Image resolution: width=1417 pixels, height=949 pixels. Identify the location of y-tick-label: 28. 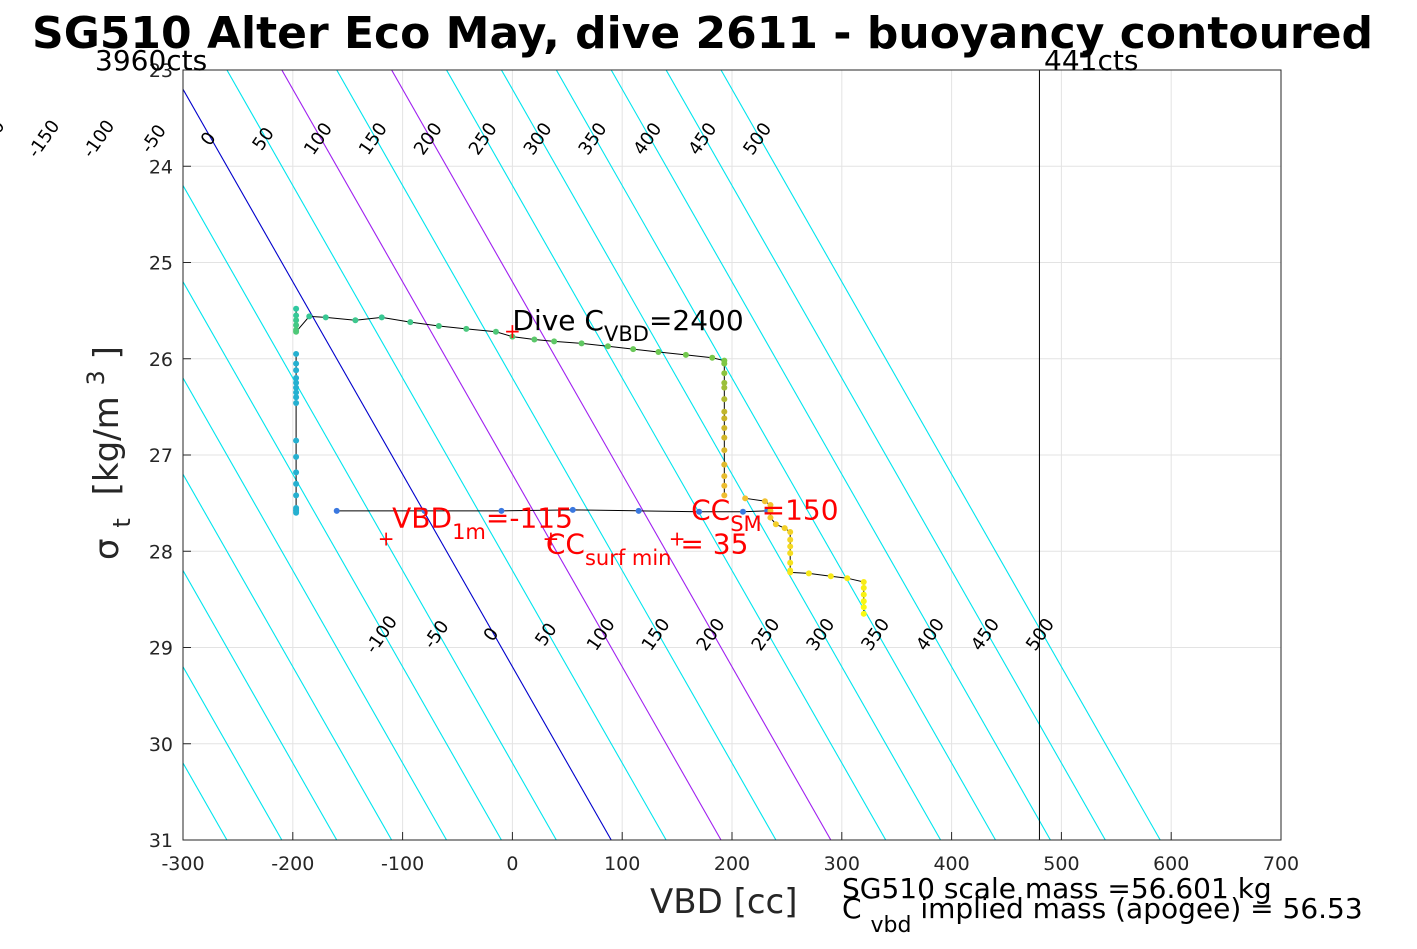
(161, 552).